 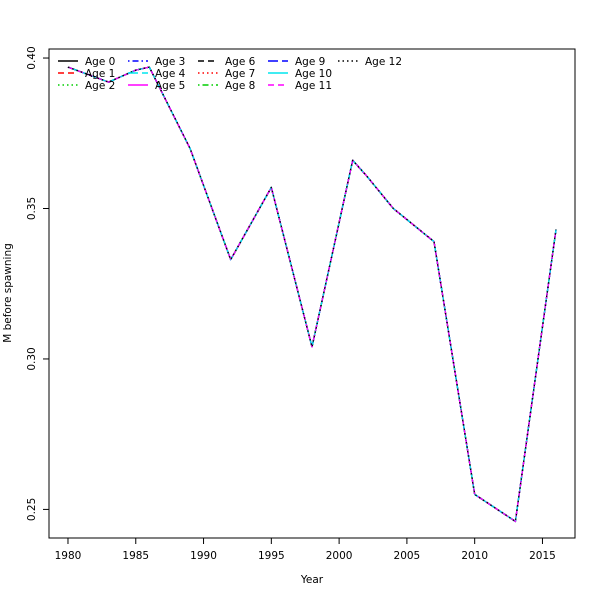 I want to click on x-tick-label: 1980, so click(x=68, y=556).